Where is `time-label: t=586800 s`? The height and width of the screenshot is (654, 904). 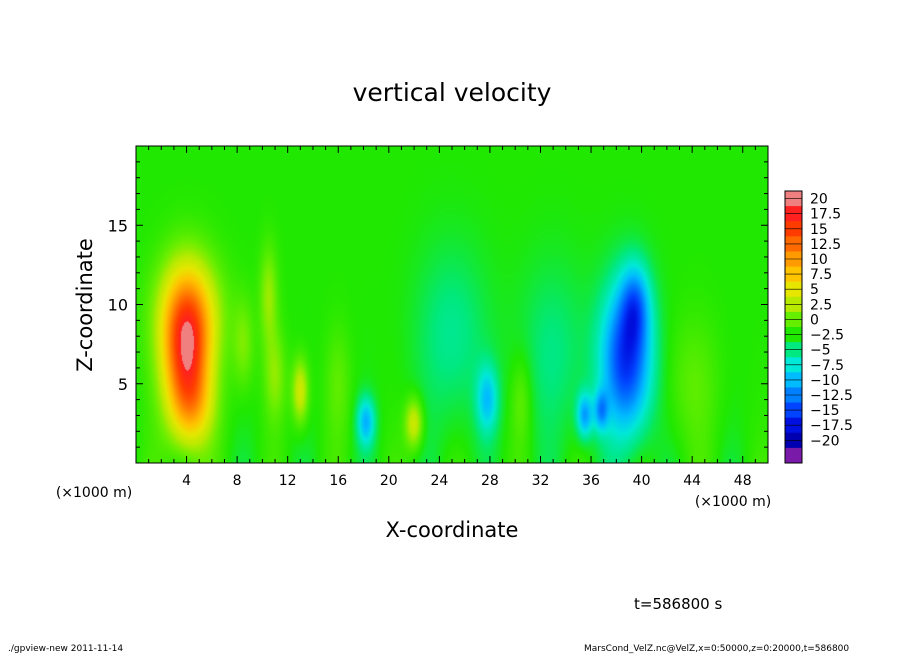
time-label: t=586800 s is located at coordinates (678, 604).